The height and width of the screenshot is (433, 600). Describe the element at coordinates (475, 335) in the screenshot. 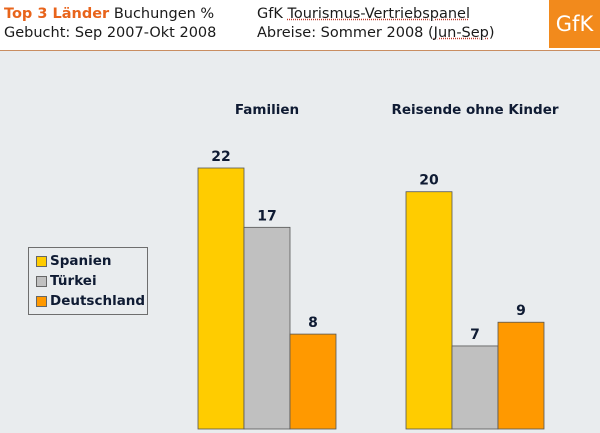

I see `data-label-reisende-ohne-kinder-tuerkei: 7` at that location.